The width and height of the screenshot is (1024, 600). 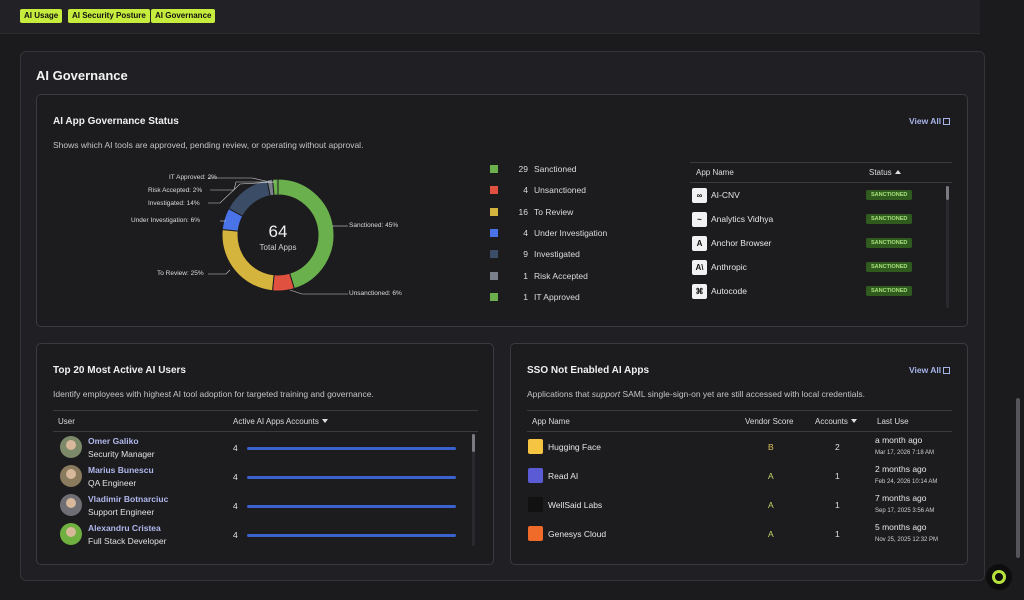 I want to click on app-table-header-status: Status, so click(x=885, y=172).